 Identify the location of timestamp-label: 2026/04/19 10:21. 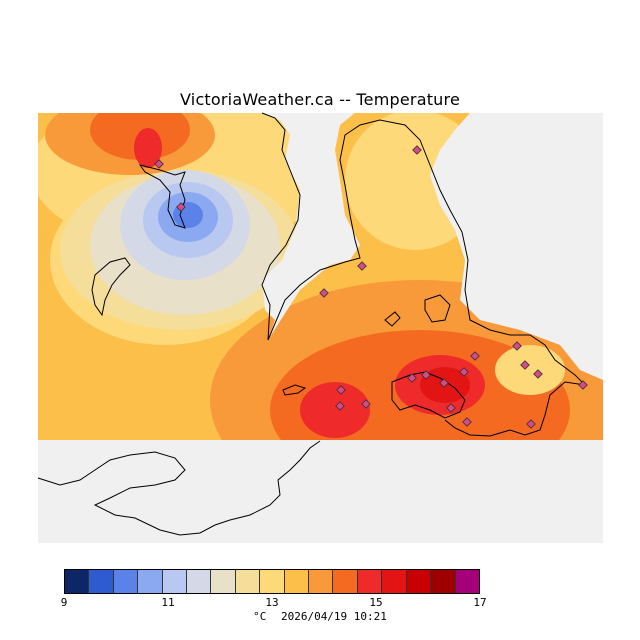
(333, 616).